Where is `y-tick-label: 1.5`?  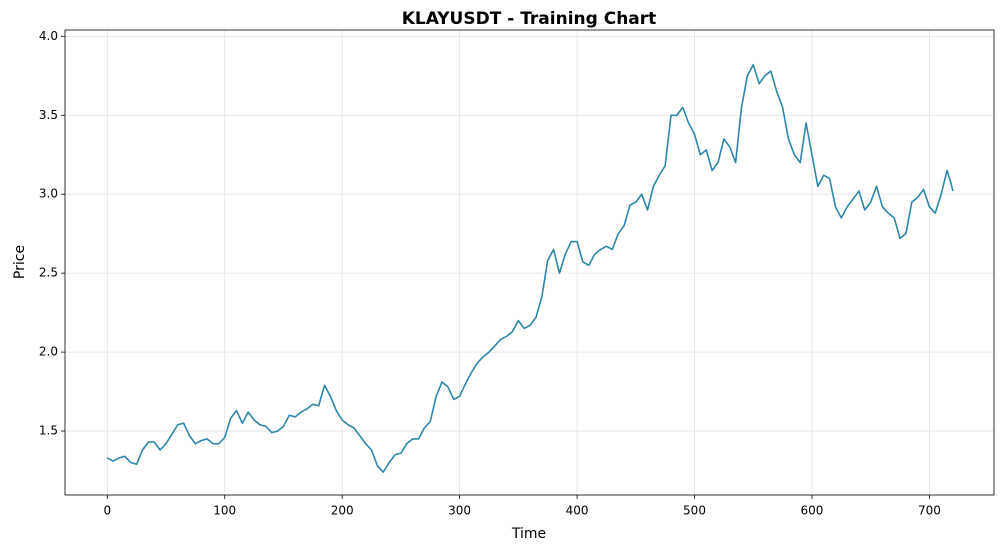
y-tick-label: 1.5 is located at coordinates (48, 431).